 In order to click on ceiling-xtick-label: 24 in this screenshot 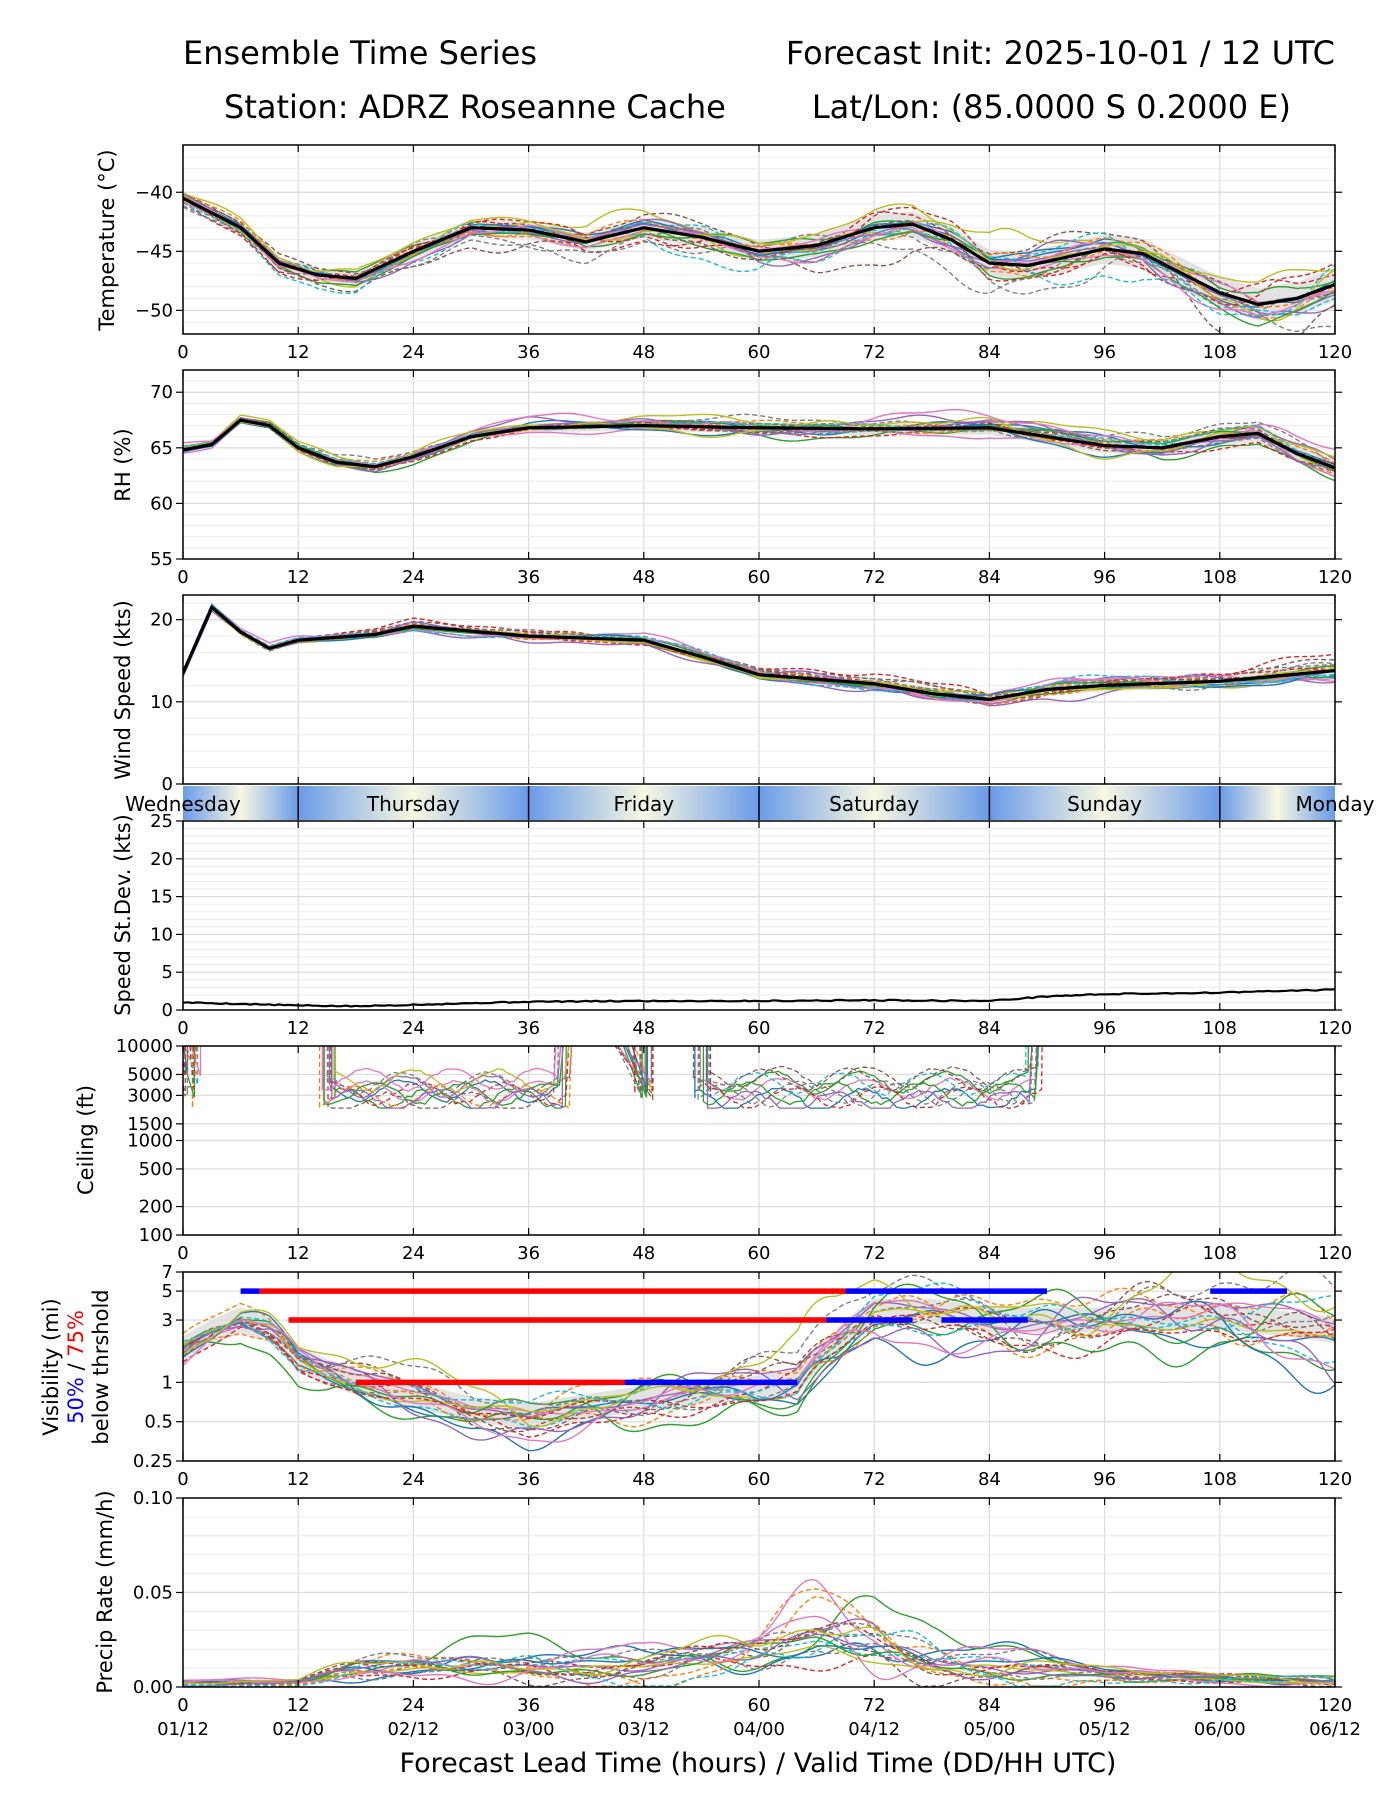, I will do `click(413, 1253)`.